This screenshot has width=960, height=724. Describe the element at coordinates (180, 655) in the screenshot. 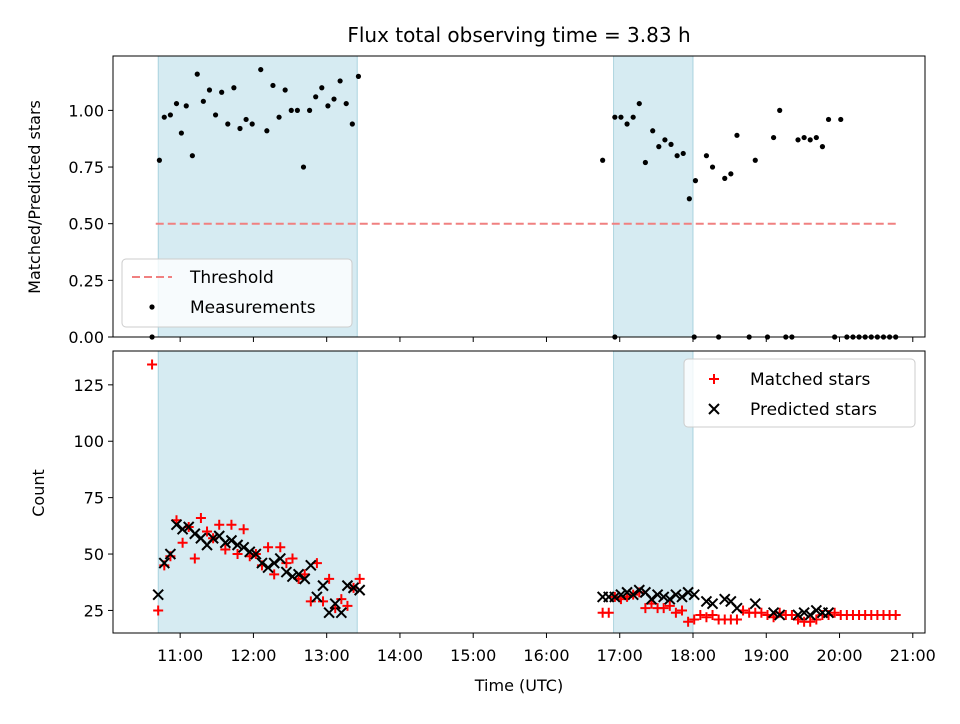

I see `x-tick-label: 11:00` at that location.